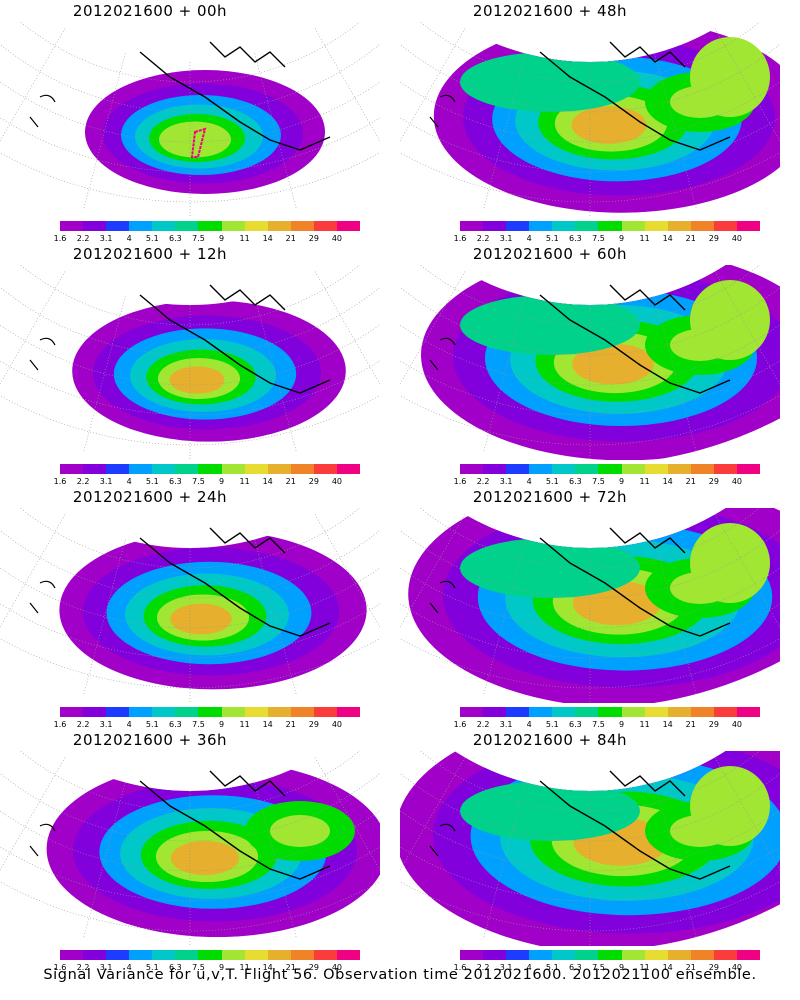 This screenshot has width=800, height=1000. Describe the element at coordinates (150, 254) in the screenshot. I see `panel-title: 2012021600 + 12h` at that location.